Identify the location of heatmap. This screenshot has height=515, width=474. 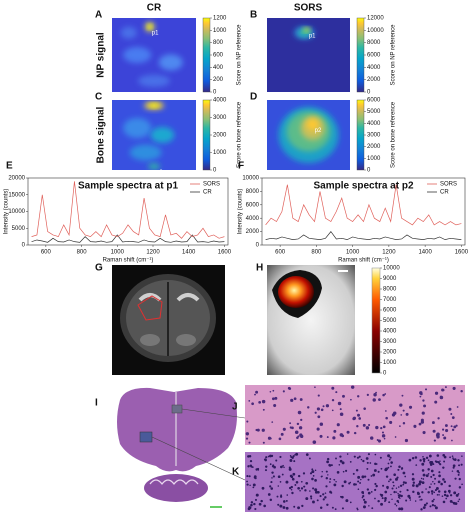
(154, 55).